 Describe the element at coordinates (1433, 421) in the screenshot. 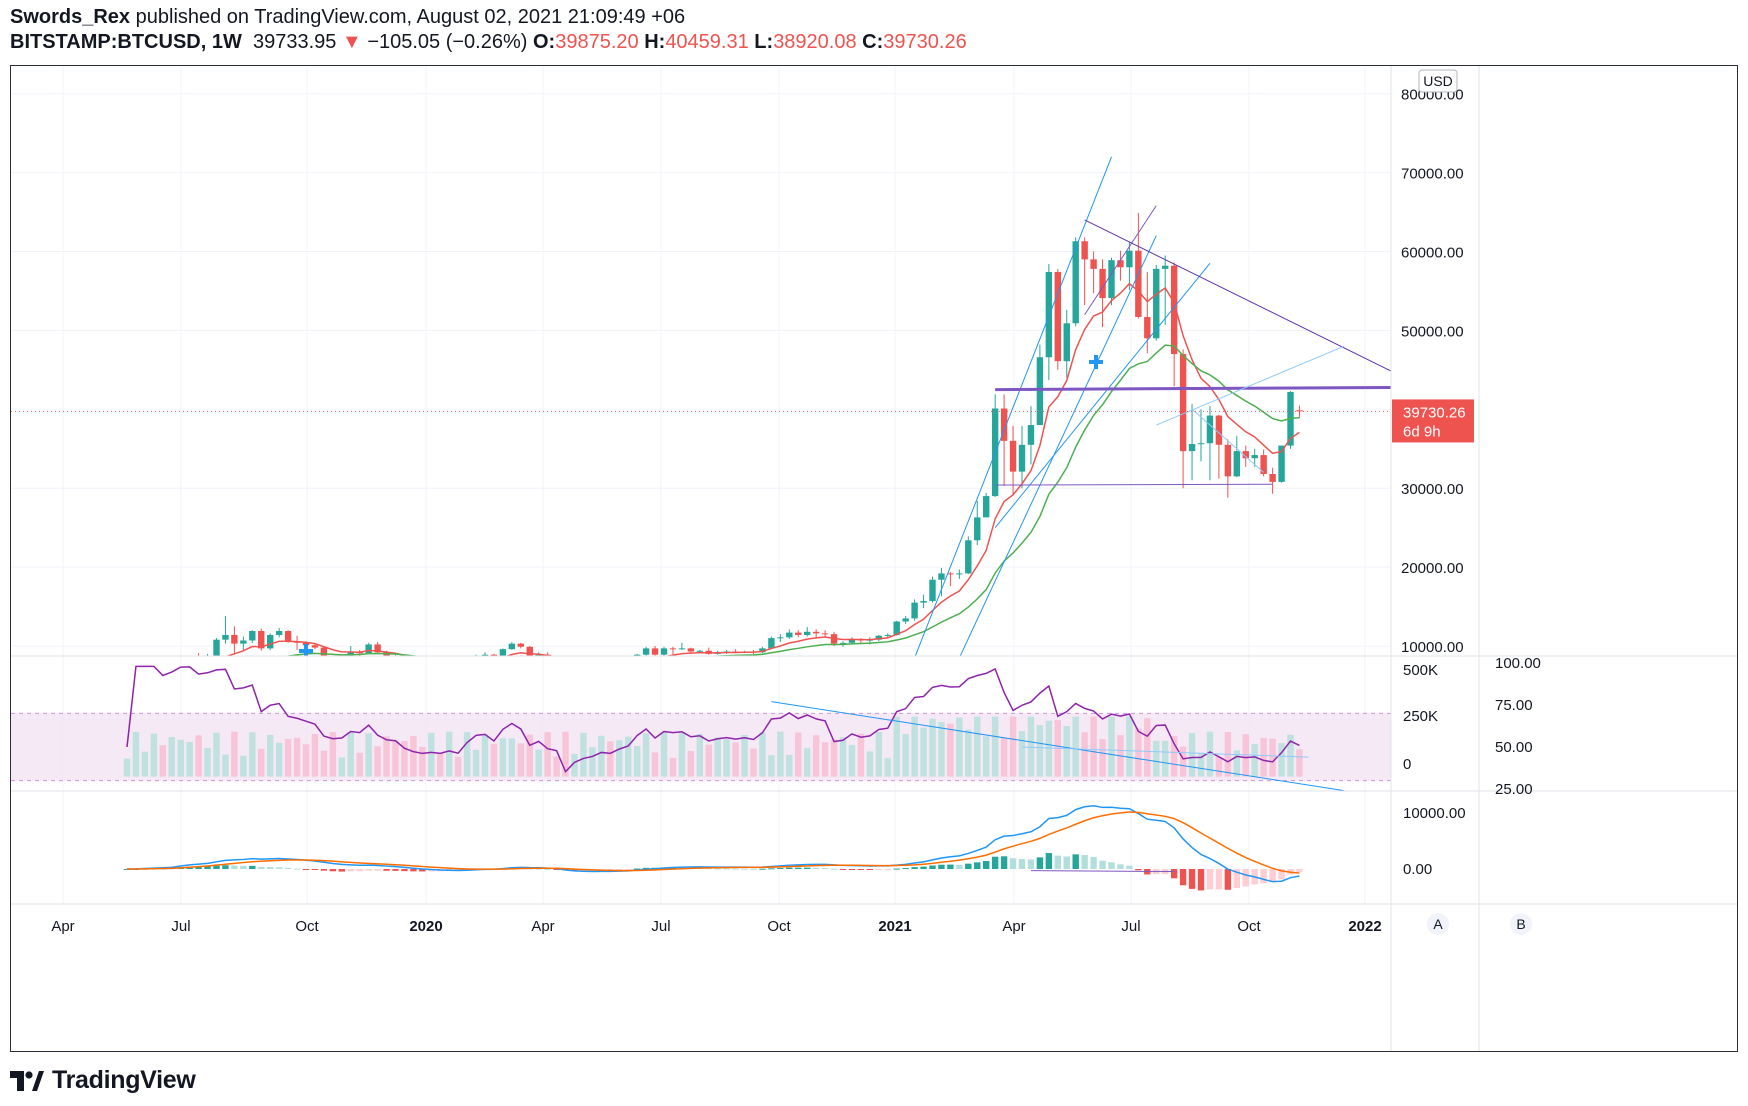

I see `price-tag-box` at that location.